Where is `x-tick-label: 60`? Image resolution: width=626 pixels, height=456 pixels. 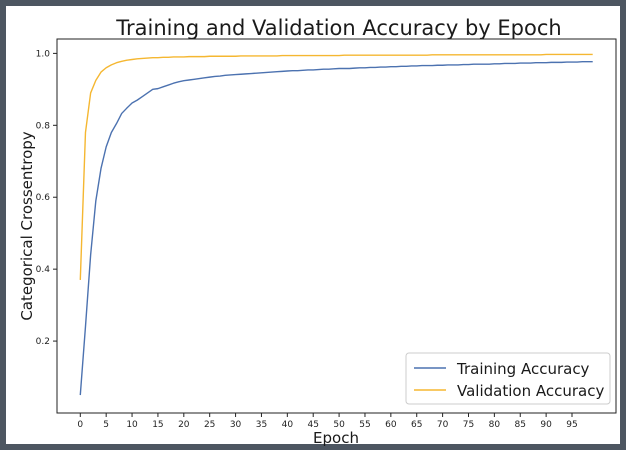
x-tick-label: 60 is located at coordinates (391, 425).